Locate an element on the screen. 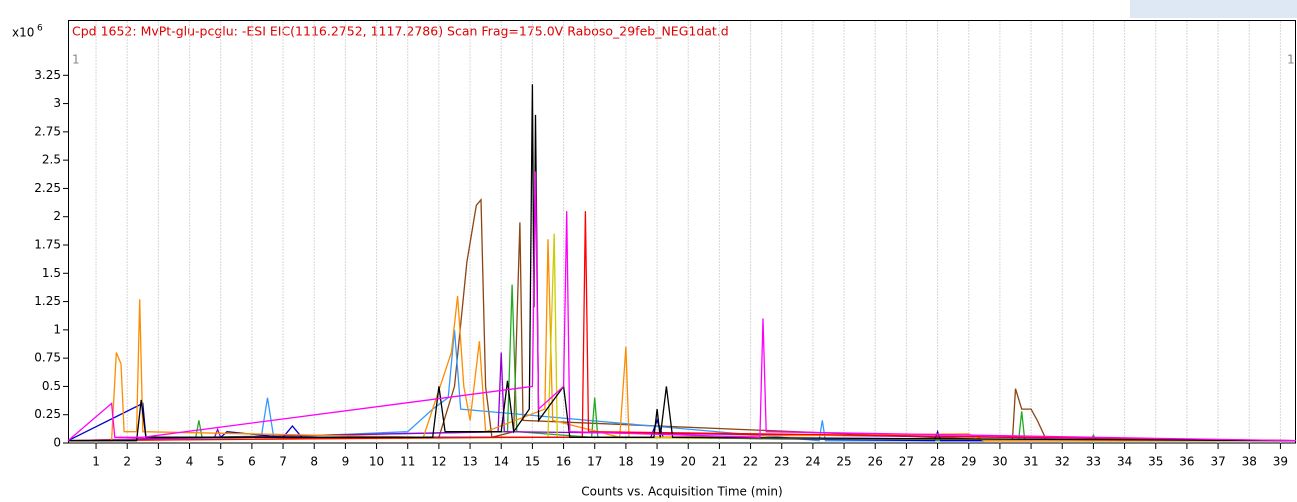 The image size is (1297, 502). x-tick-label: 15 is located at coordinates (532, 462).